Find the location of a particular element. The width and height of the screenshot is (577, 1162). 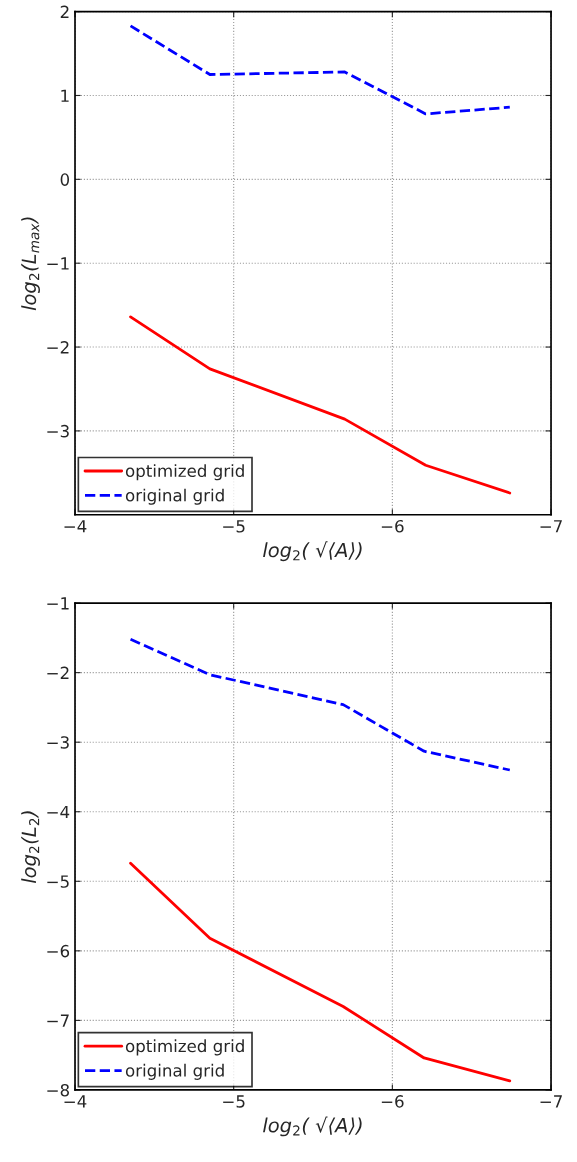

y-axis-title: log$_{2}$(L$_{max}$) is located at coordinates (30, 264).